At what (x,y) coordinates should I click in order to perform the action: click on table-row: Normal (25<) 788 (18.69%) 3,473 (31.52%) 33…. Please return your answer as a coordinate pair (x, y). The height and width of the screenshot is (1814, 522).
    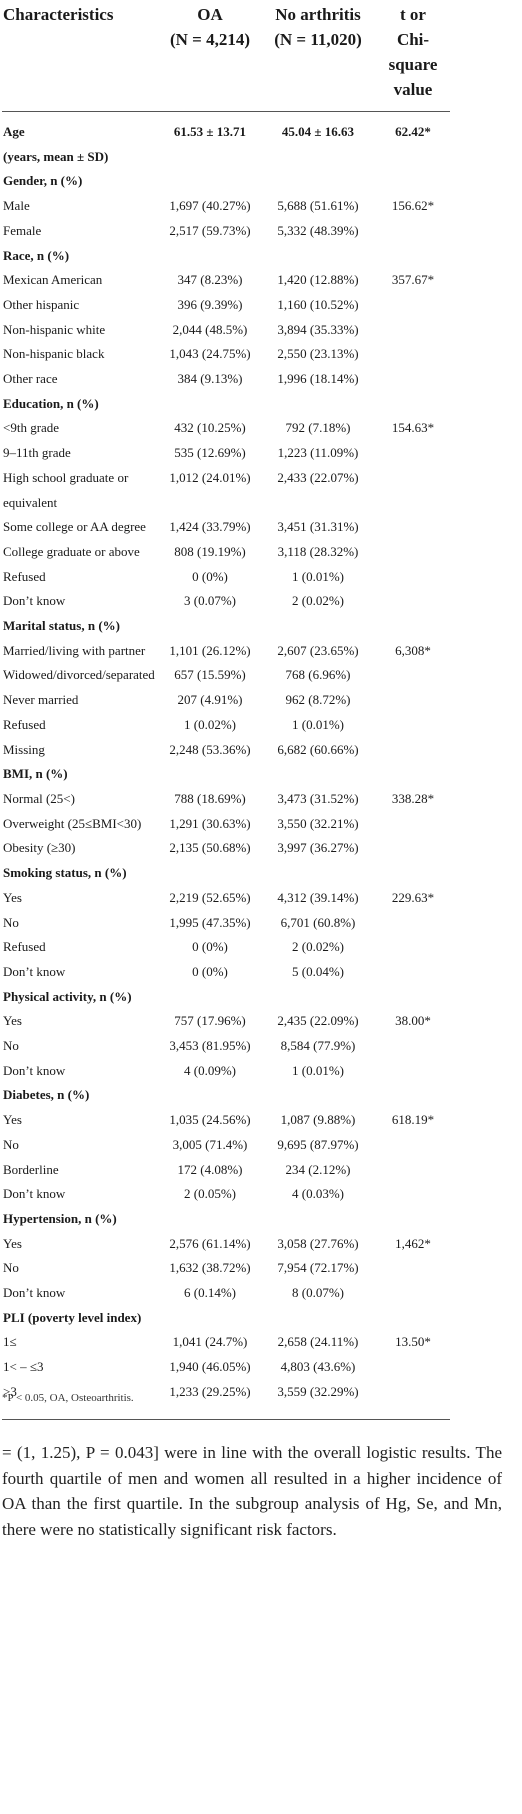
    Looking at the image, I should click on (226, 799).